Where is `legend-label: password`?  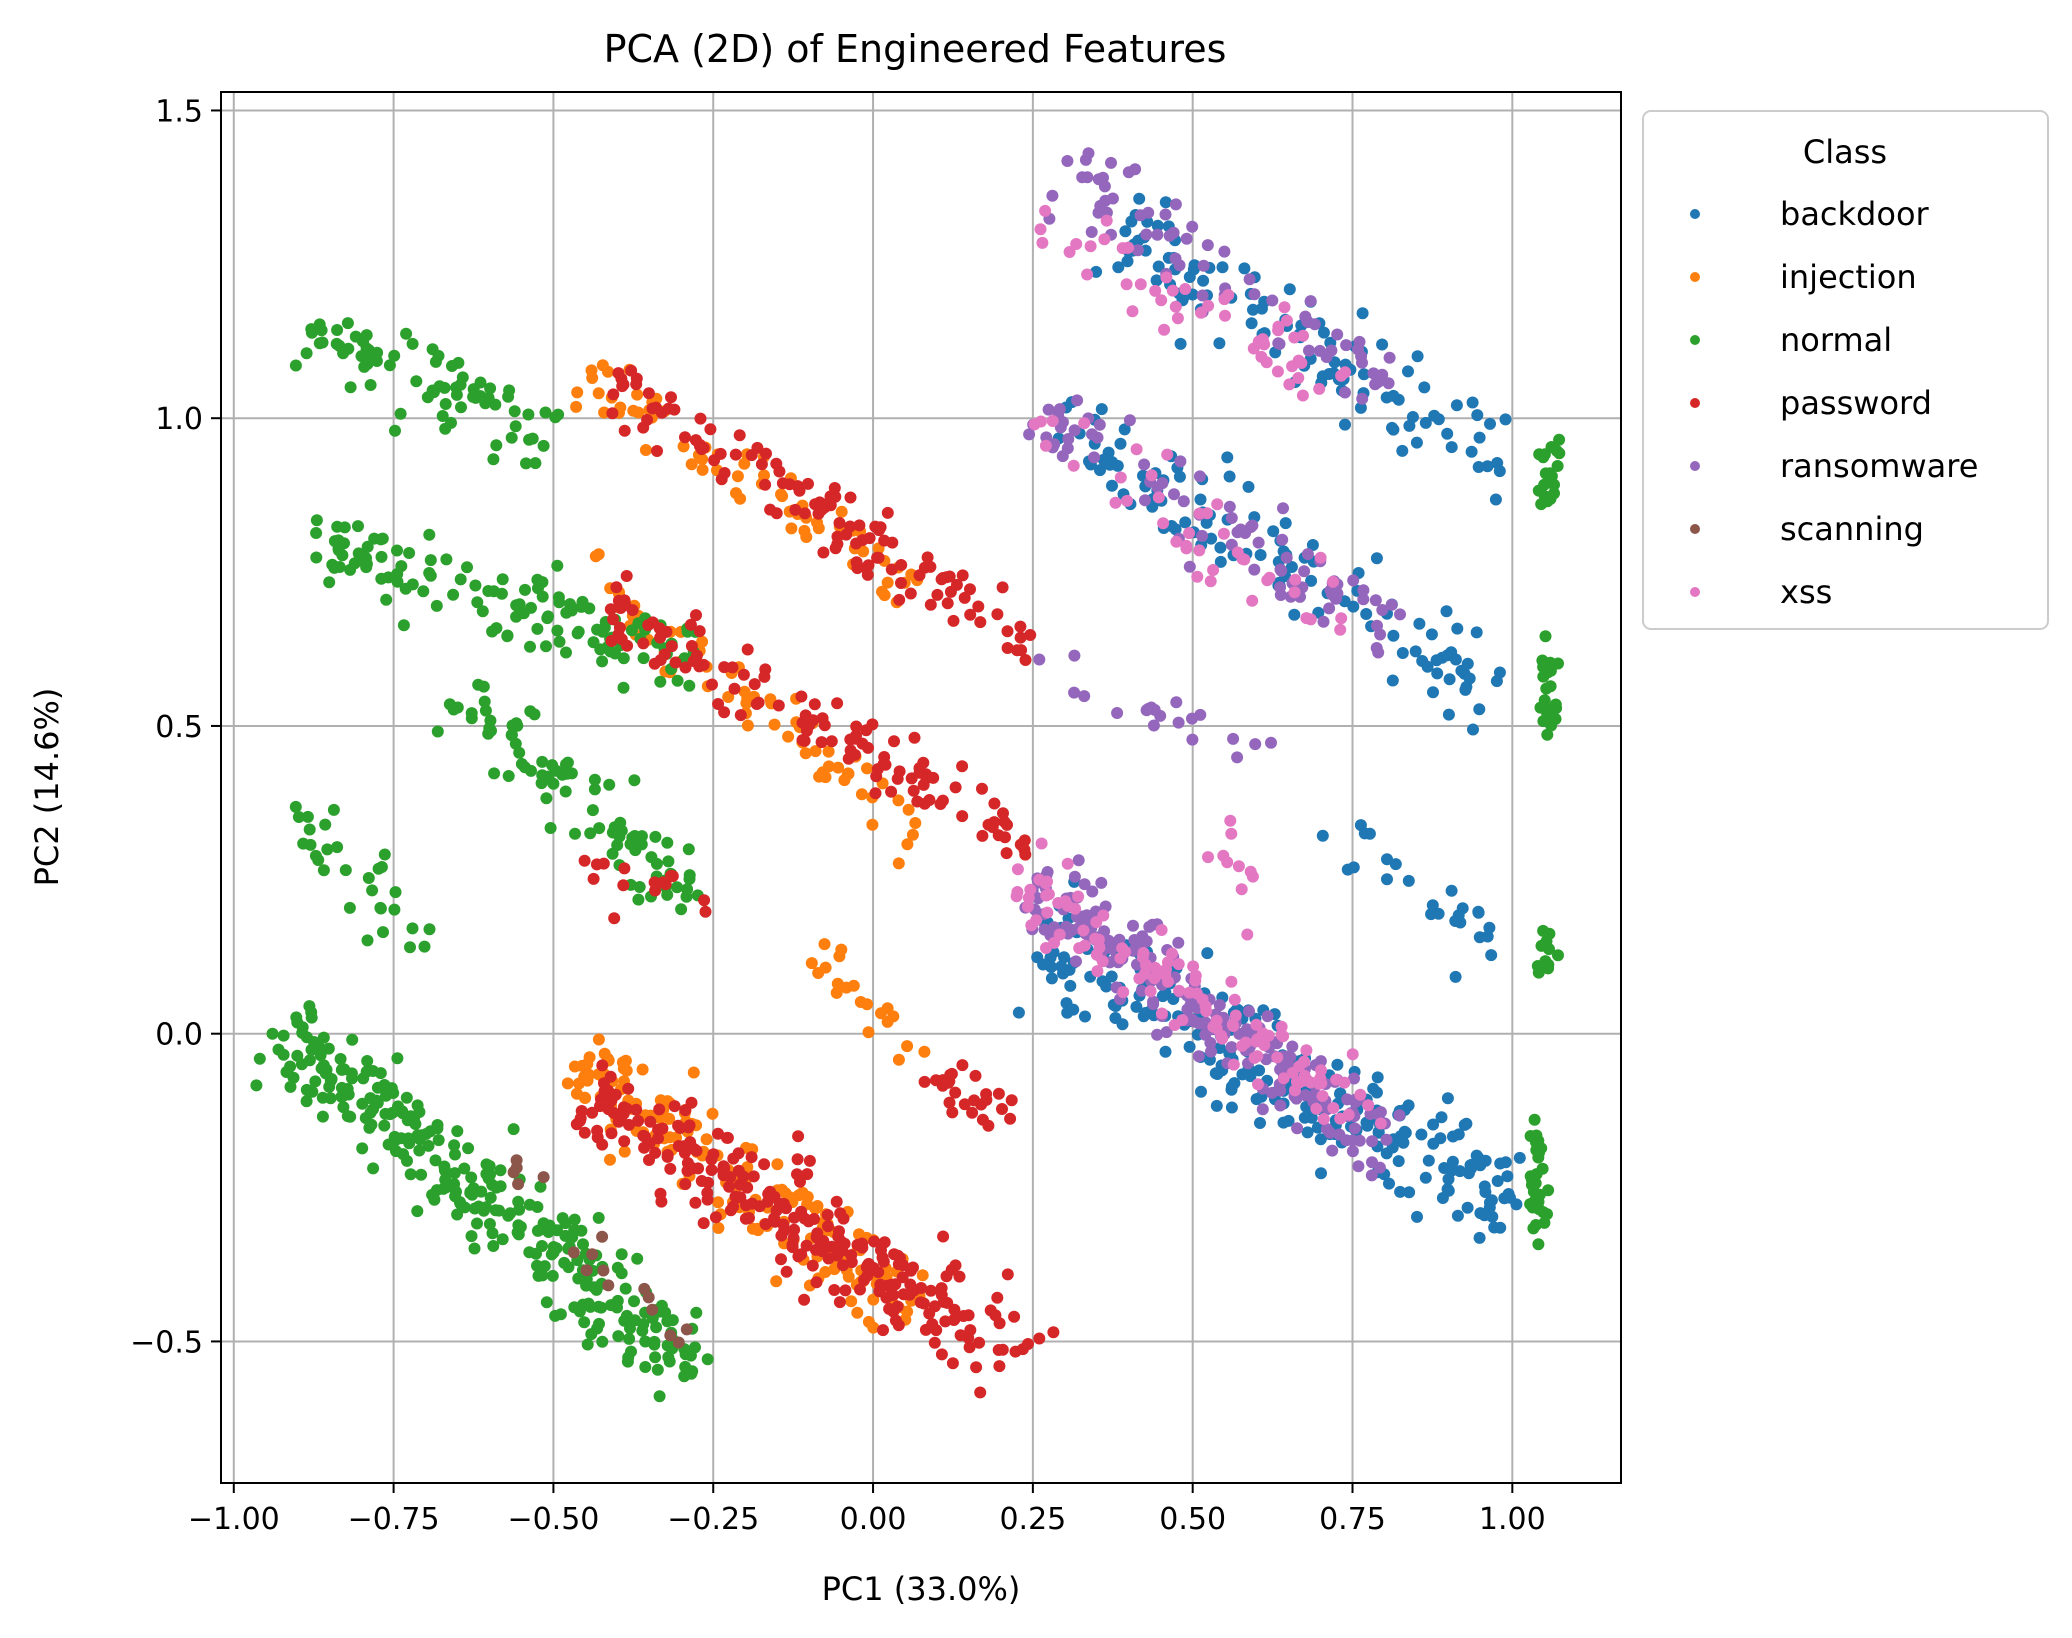
legend-label: password is located at coordinates (1856, 403).